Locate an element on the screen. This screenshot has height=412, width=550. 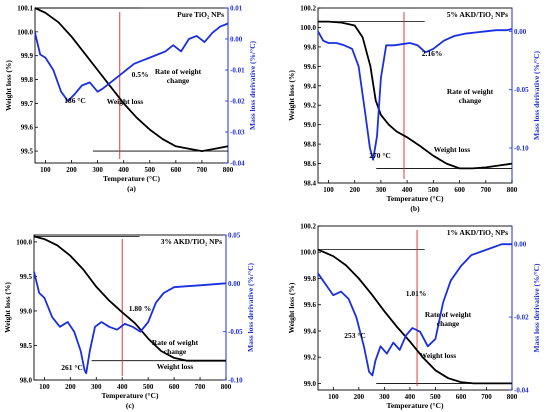
y2-tick-label: -0.01 is located at coordinates (237, 71).